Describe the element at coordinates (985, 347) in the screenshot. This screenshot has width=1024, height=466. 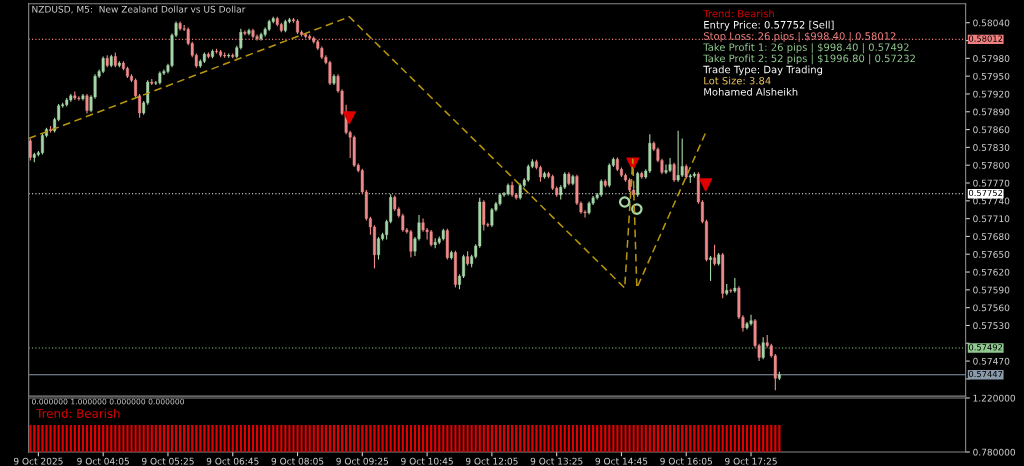
I see `ref-line-label: 0.57492` at that location.